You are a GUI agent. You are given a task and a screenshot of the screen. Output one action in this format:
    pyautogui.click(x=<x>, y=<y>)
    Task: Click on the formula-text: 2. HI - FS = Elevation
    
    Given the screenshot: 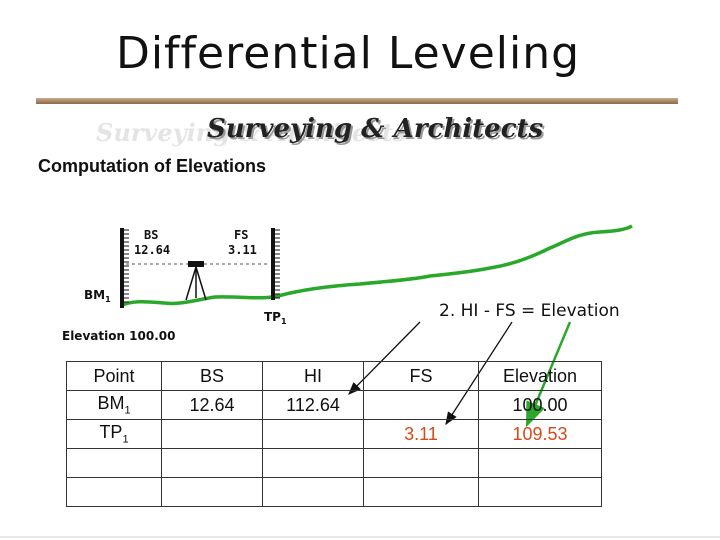 What is the action you would take?
    pyautogui.click(x=529, y=311)
    